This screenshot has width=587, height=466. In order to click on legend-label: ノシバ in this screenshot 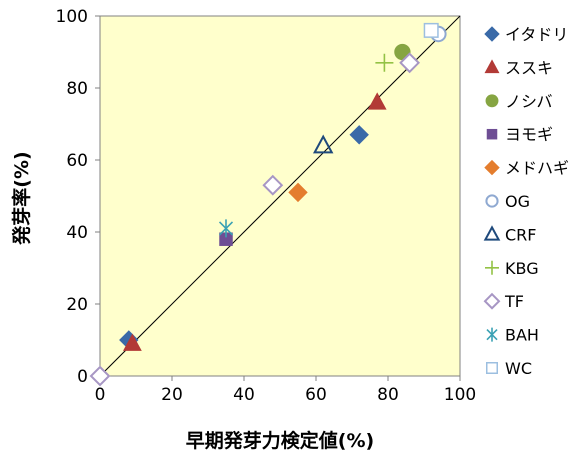, I will do `click(529, 101)`.